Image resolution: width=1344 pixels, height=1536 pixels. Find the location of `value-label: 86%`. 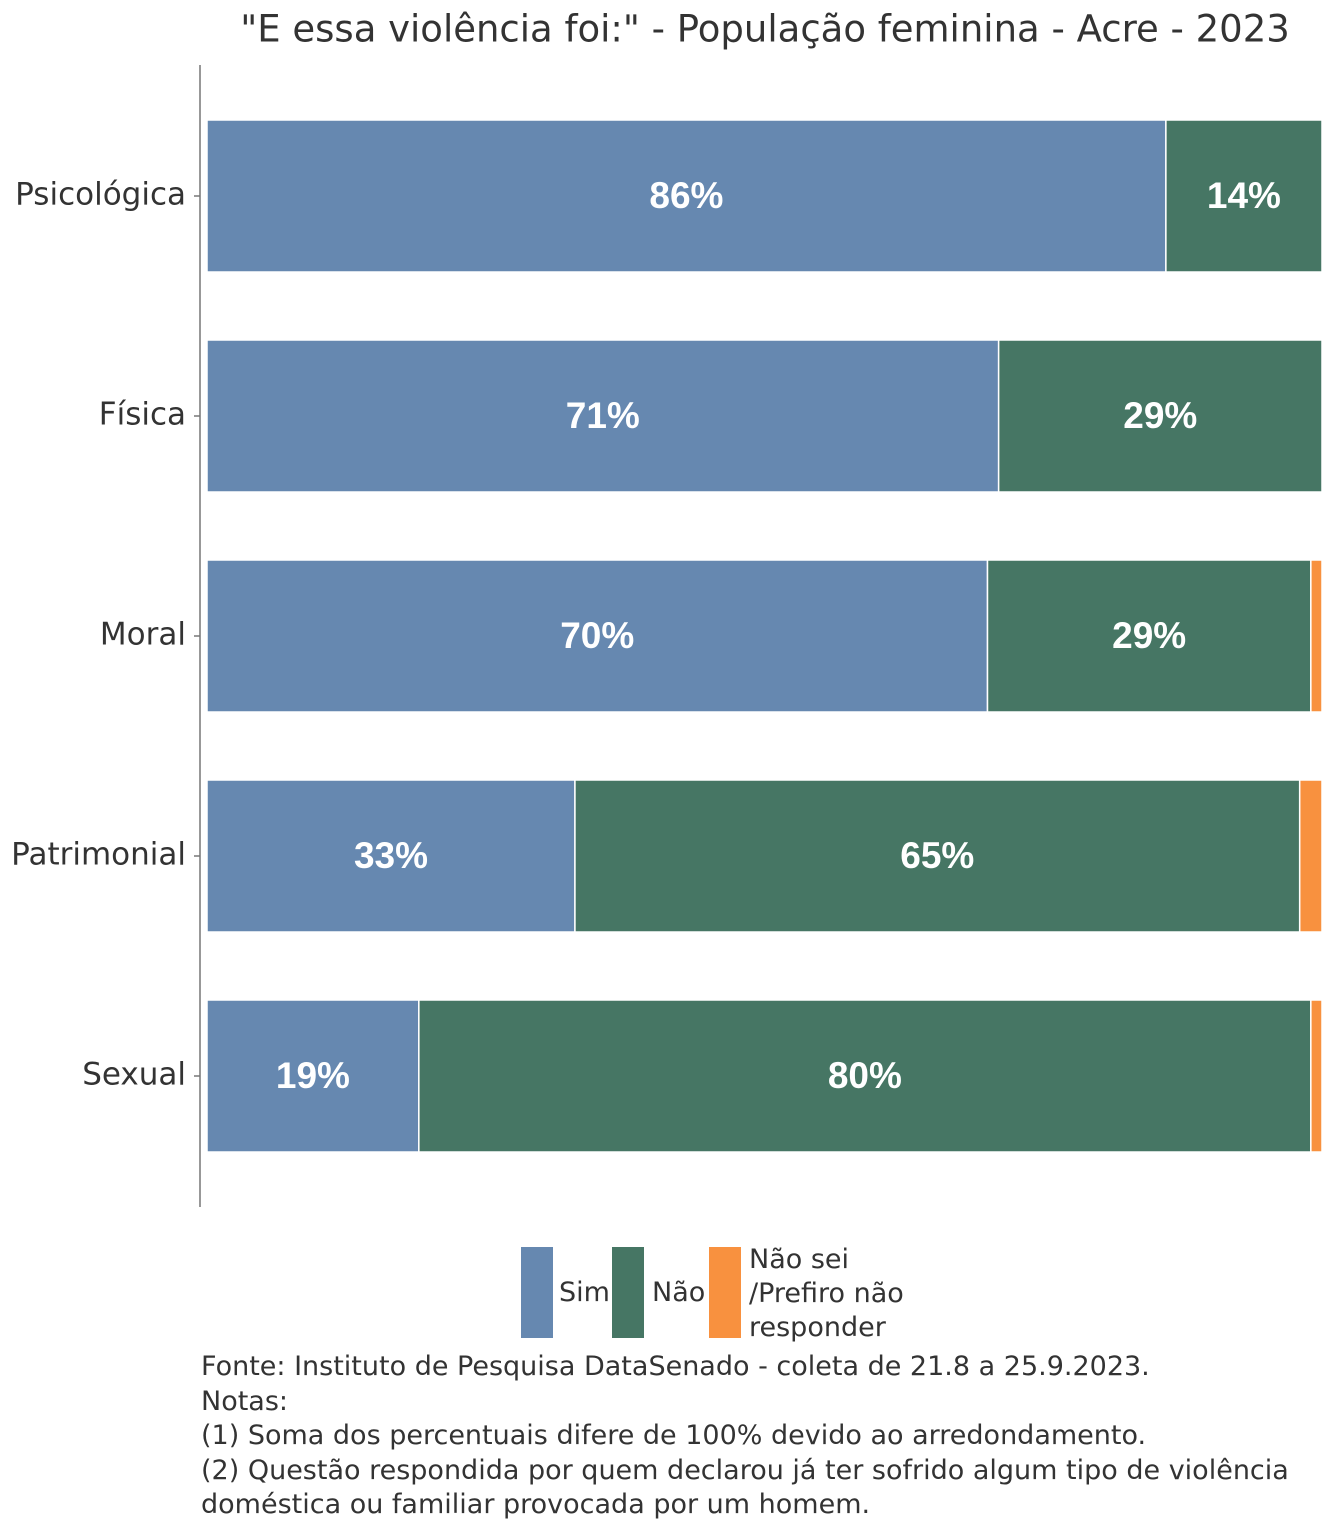

value-label: 86% is located at coordinates (686, 195).